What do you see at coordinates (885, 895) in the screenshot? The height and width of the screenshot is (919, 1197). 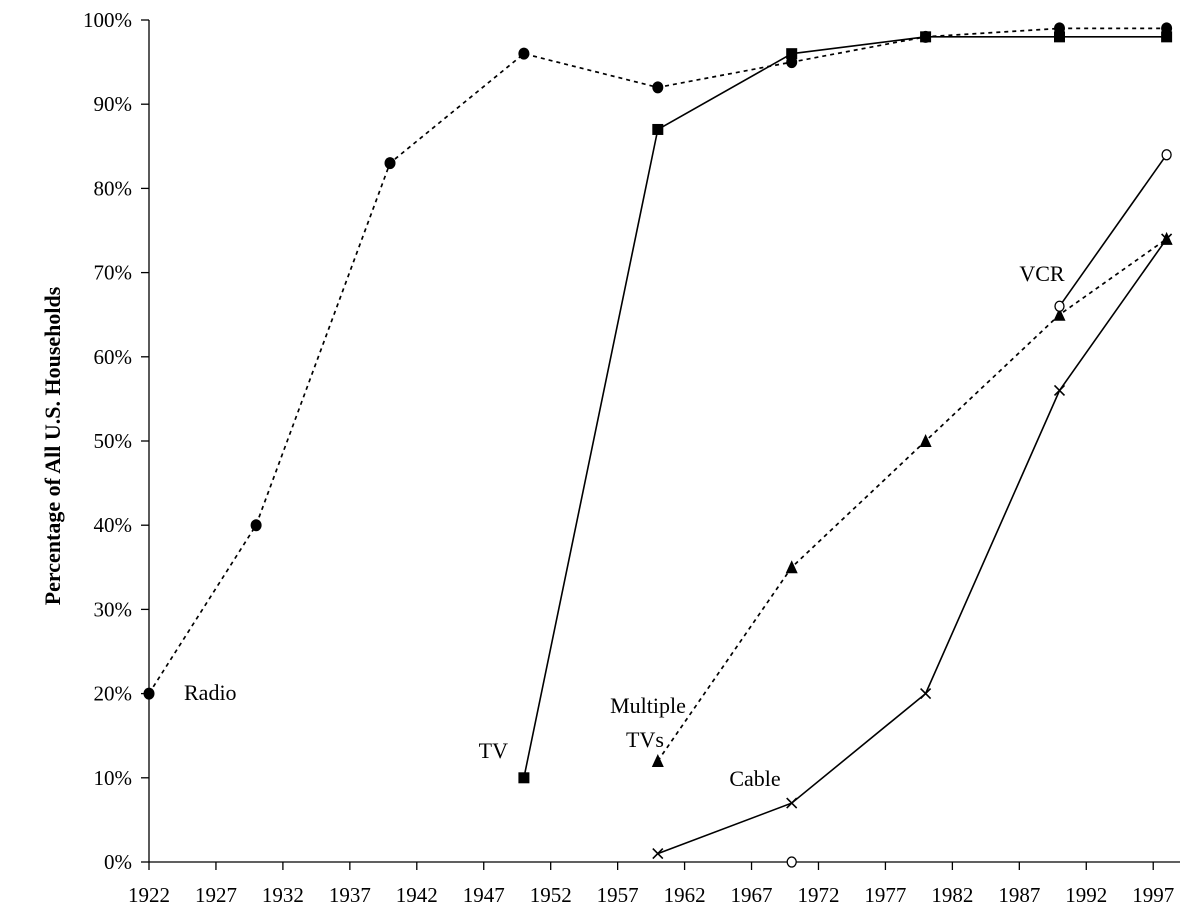 I see `x-tick-label: 1977` at bounding box center [885, 895].